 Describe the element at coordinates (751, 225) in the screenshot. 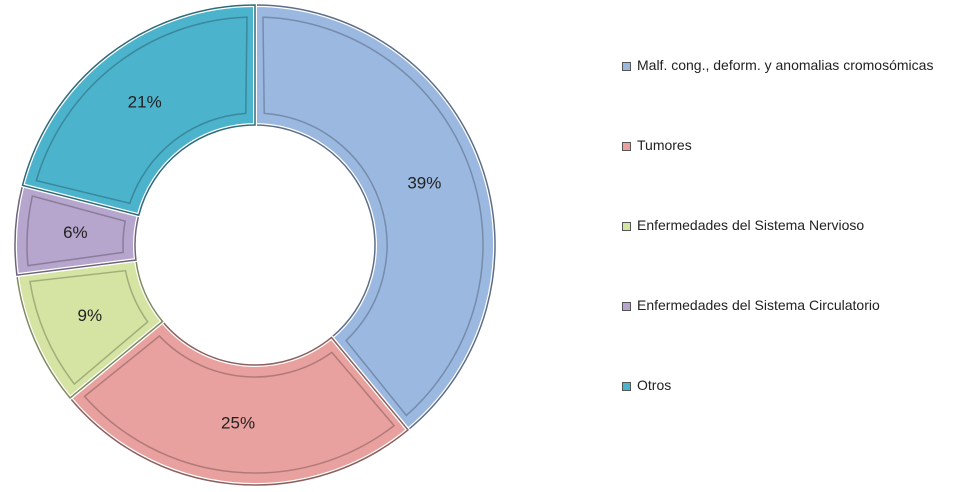

I see `legend-label: Enfermedades del Sistema Nervioso` at that location.